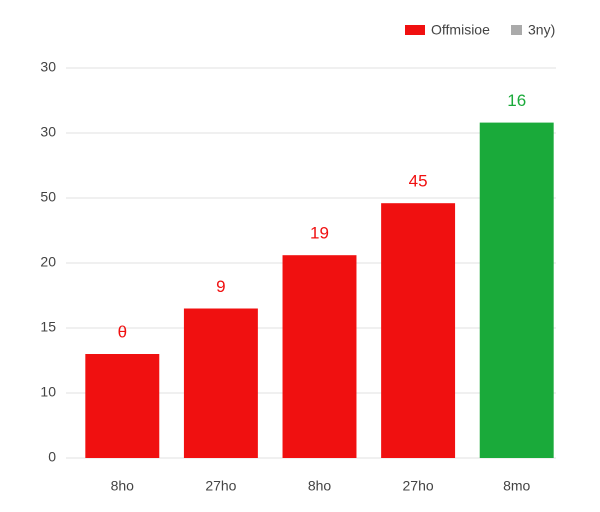 The height and width of the screenshot is (512, 600). Describe the element at coordinates (48, 392) in the screenshot. I see `y-tick-label: 10` at that location.